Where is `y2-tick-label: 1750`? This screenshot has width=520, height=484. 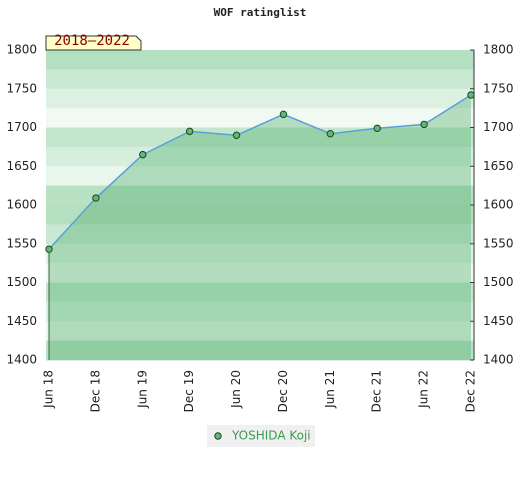
y2-tick-label: 1750 is located at coordinates (498, 88).